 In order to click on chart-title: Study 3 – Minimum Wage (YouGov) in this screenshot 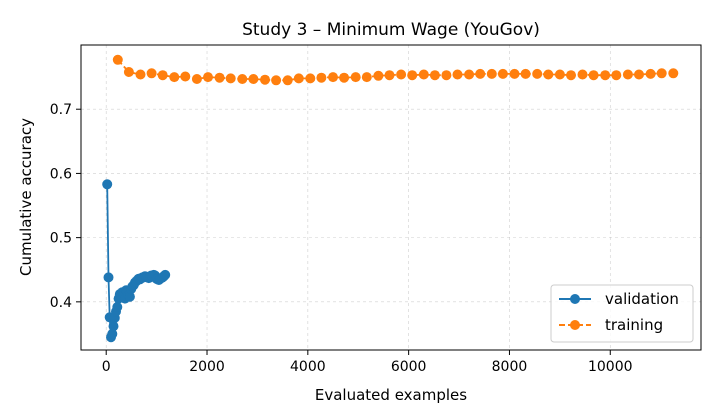, I will do `click(391, 30)`.